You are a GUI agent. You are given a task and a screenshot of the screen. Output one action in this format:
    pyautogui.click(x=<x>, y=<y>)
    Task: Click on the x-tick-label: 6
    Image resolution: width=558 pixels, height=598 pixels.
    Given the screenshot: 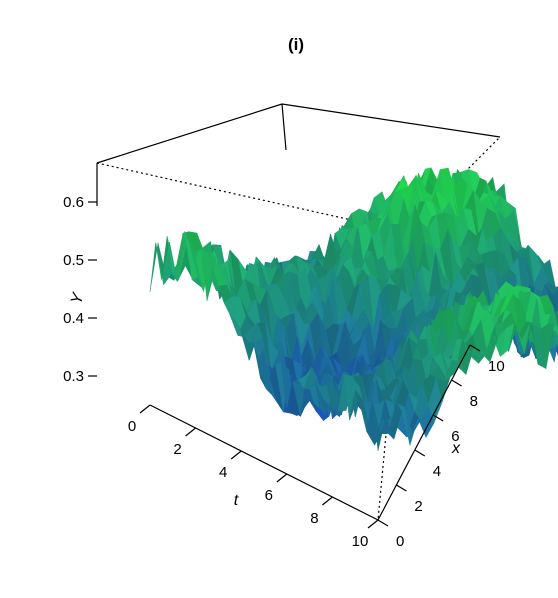 What is the action you would take?
    pyautogui.click(x=455, y=436)
    